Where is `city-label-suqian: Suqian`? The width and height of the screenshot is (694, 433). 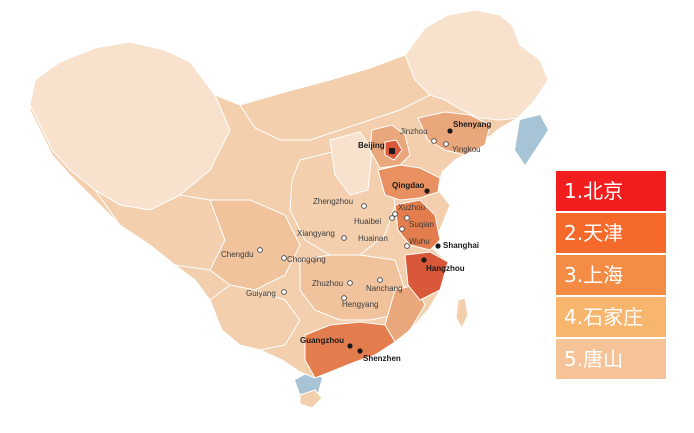
city-label-suqian: Suqian is located at coordinates (421, 224).